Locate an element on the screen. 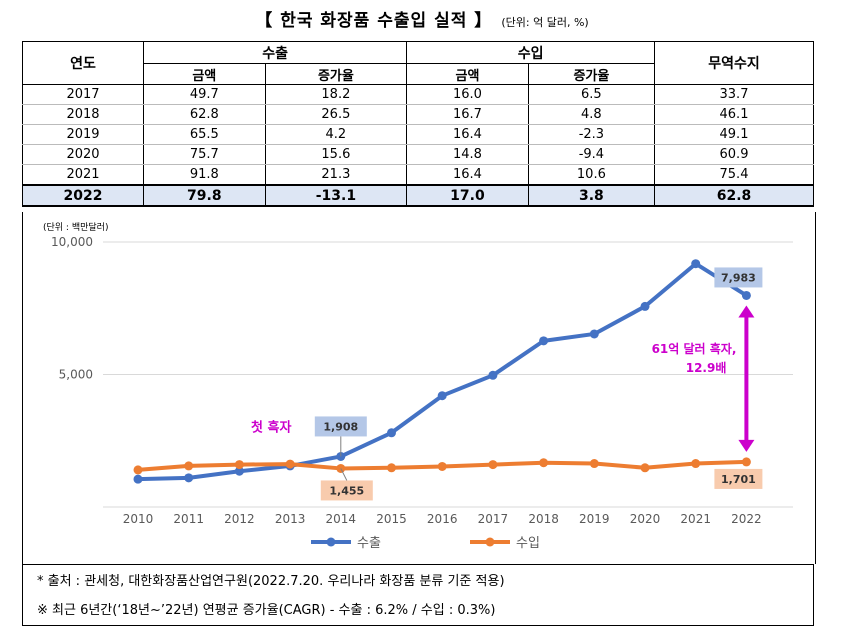 The width and height of the screenshot is (844, 632). year-cell: 2020 is located at coordinates (83, 154).